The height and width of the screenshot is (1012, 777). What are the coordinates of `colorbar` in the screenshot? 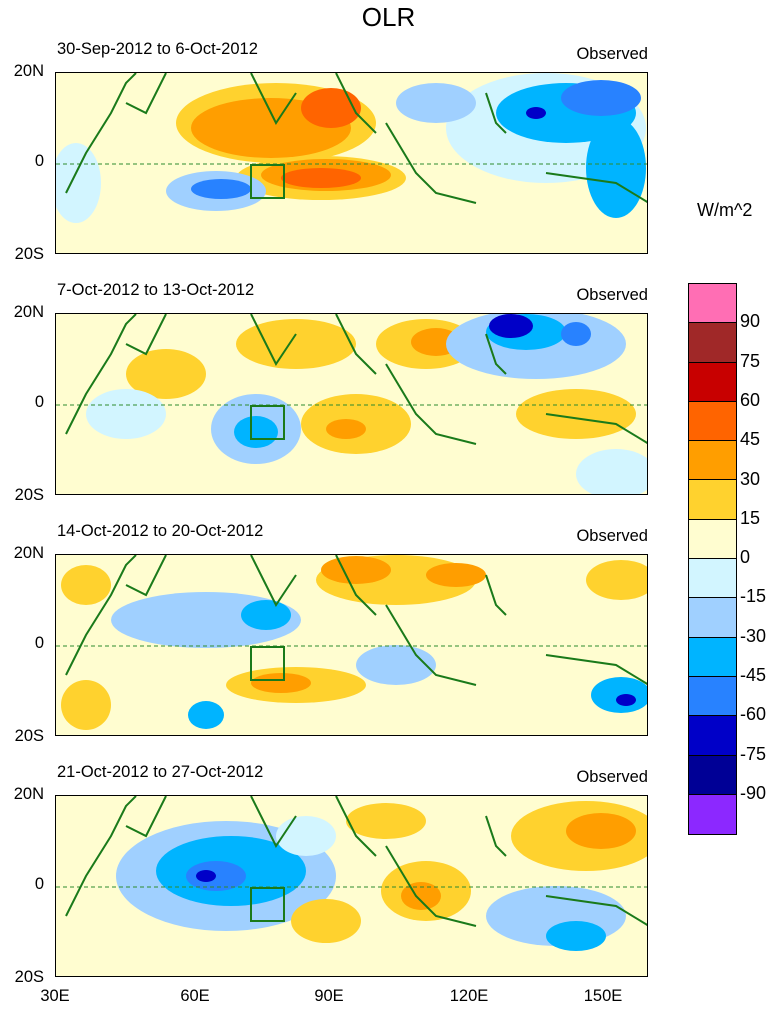 It's located at (712, 559).